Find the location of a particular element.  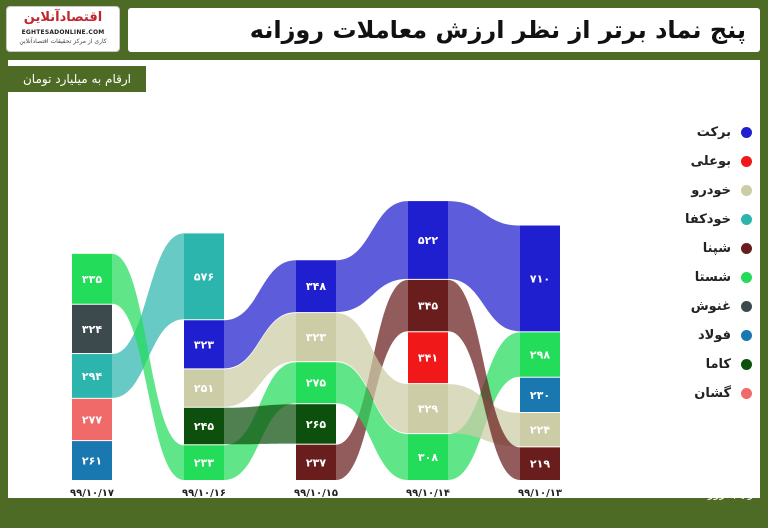

data-label: ۲۶۵ is located at coordinates (316, 424).